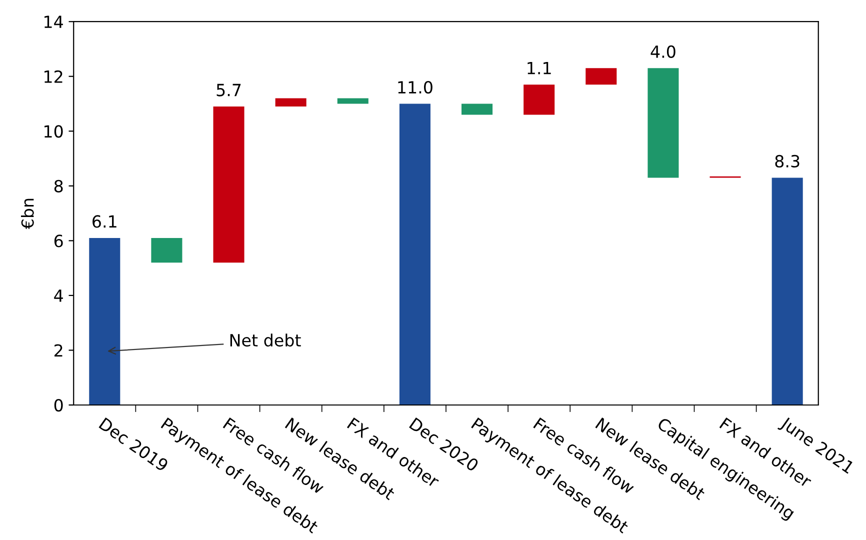 Image resolution: width=866 pixels, height=540 pixels. What do you see at coordinates (58, 241) in the screenshot?
I see `y-tick-label: 6` at bounding box center [58, 241].